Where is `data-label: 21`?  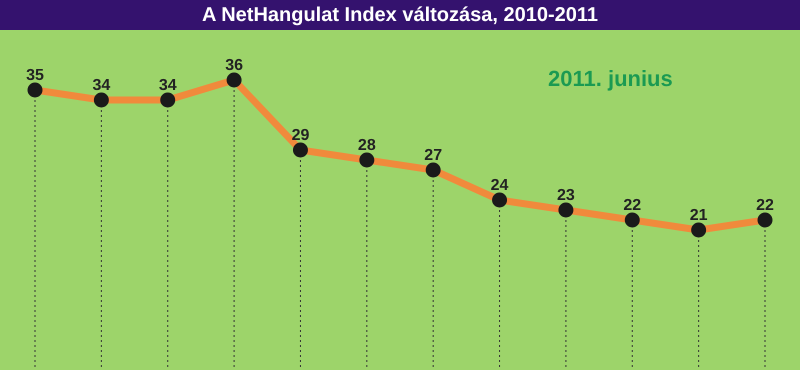 data-label: 21 is located at coordinates (699, 215).